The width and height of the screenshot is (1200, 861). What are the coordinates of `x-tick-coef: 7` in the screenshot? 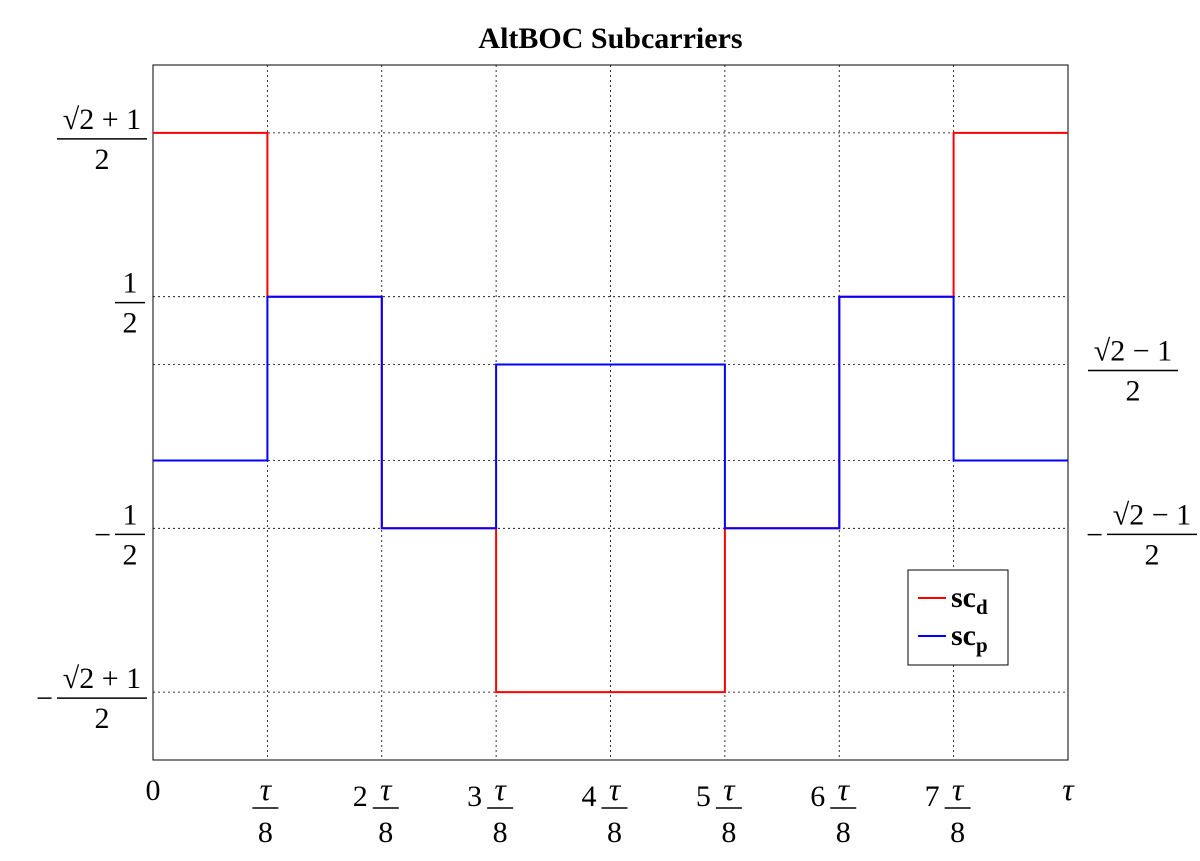 It's located at (932, 796).